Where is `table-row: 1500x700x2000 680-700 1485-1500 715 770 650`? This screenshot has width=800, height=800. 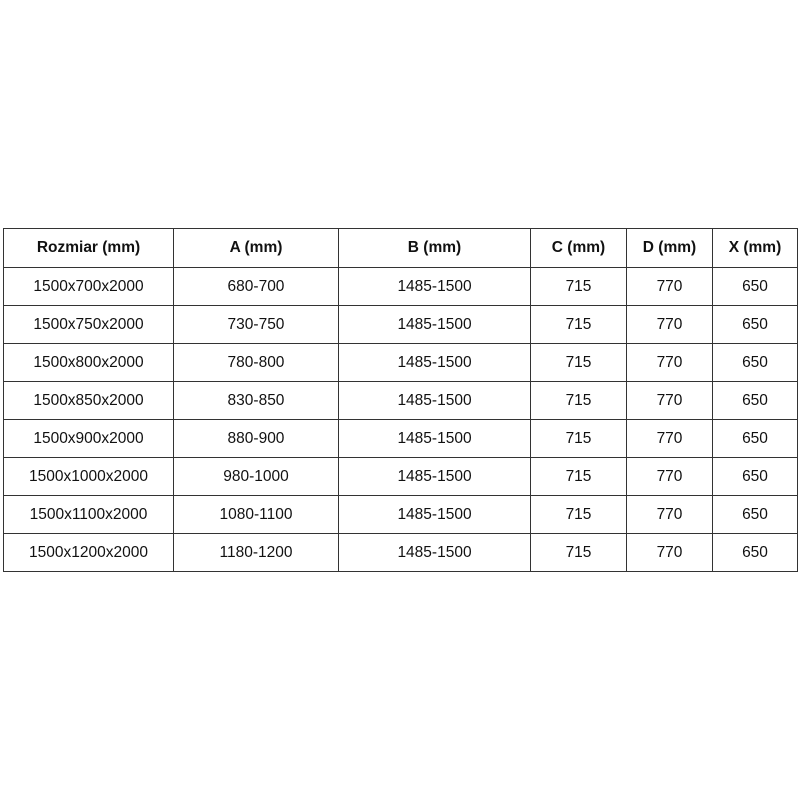 table-row: 1500x700x2000 680-700 1485-1500 715 770 650 is located at coordinates (400, 286).